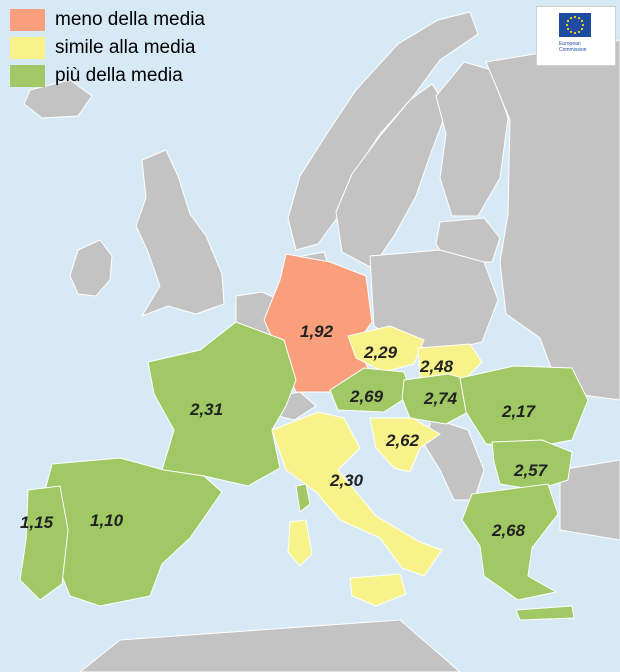 Image resolution: width=620 pixels, height=672 pixels. What do you see at coordinates (91, 268) in the screenshot?
I see `ireland` at bounding box center [91, 268].